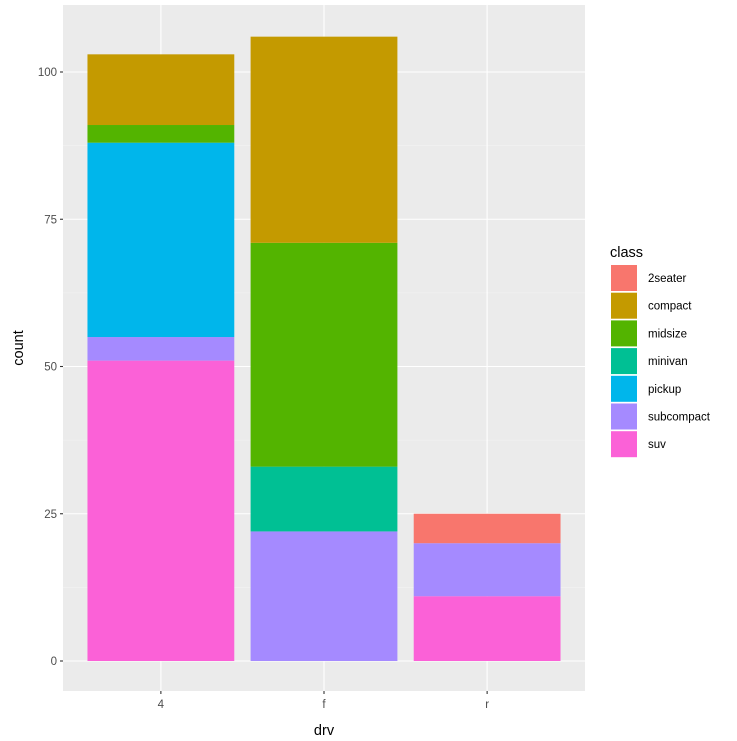  Describe the element at coordinates (624, 333) in the screenshot. I see `legend-key-midsize` at that location.